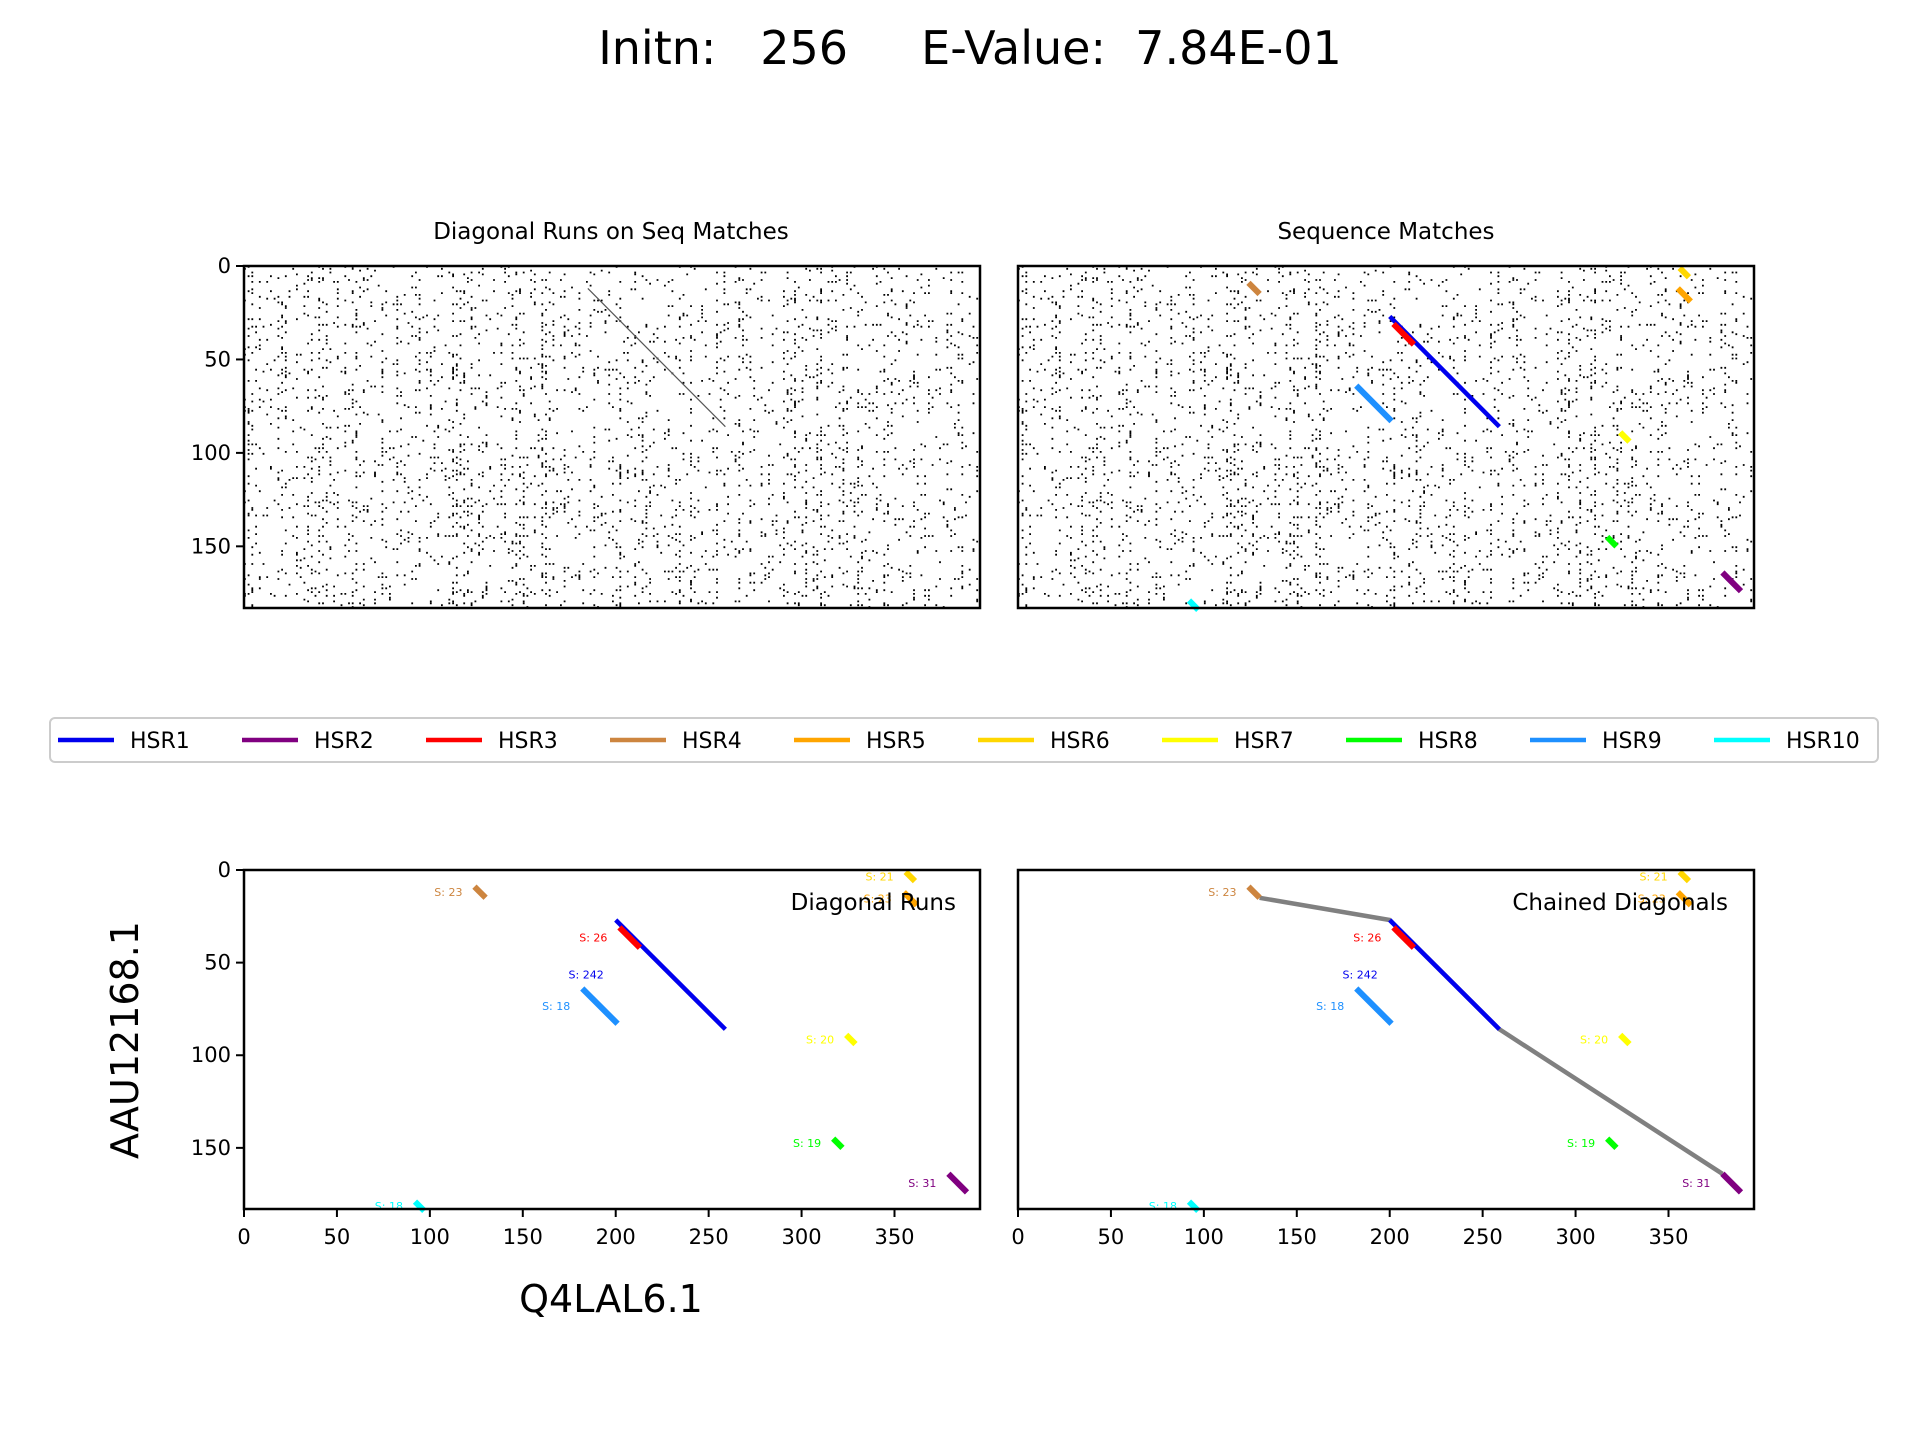  Describe the element at coordinates (1350, 1229) in the screenshot. I see `x-axis-ticks-panel-4: 0 50 100 150 200 250 300 350` at that location.